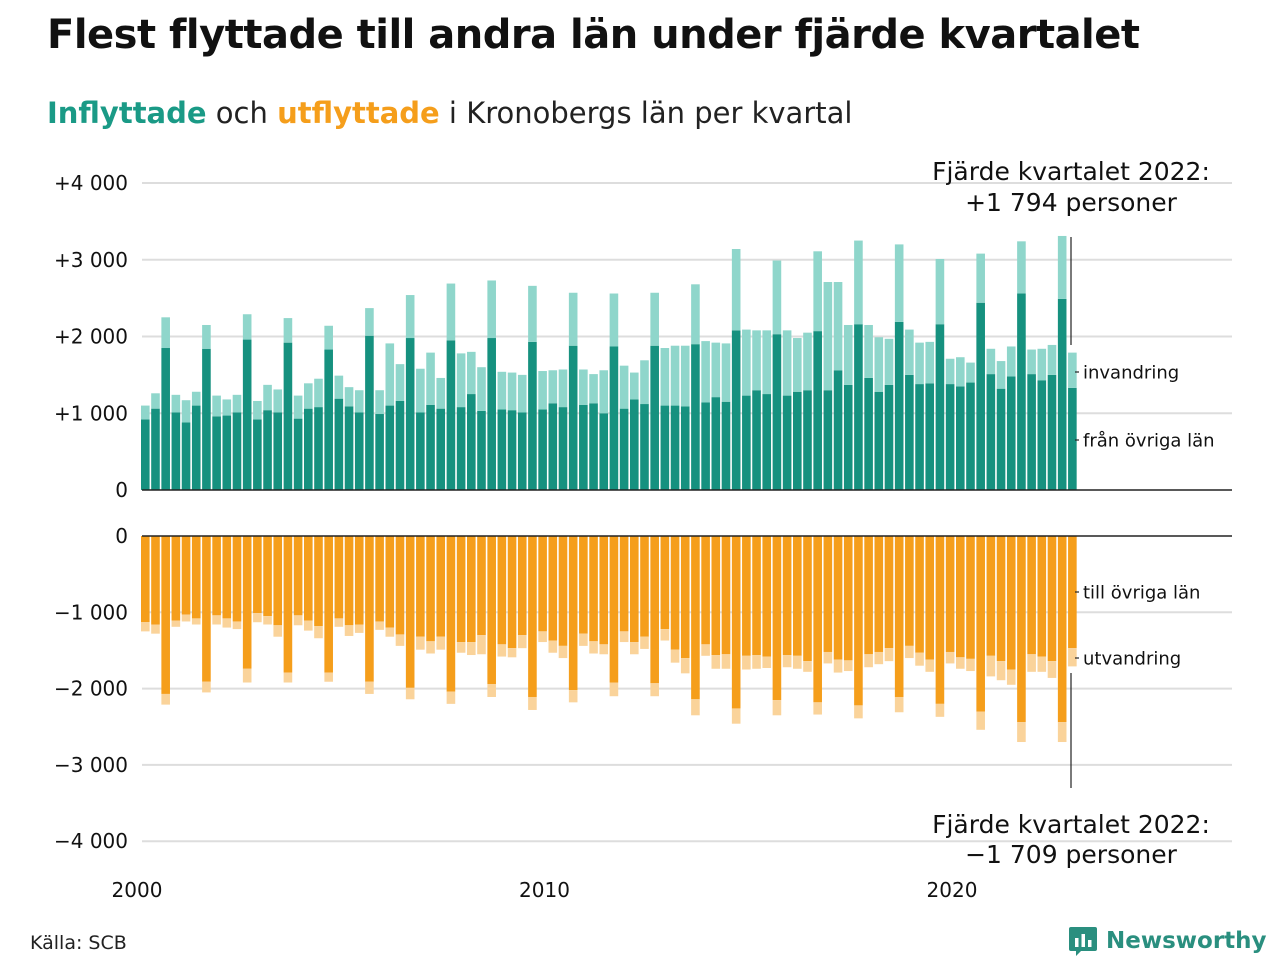  What do you see at coordinates (1071, 202) in the screenshot?
I see `annotation-top-line2: +1 794 personer` at bounding box center [1071, 202].